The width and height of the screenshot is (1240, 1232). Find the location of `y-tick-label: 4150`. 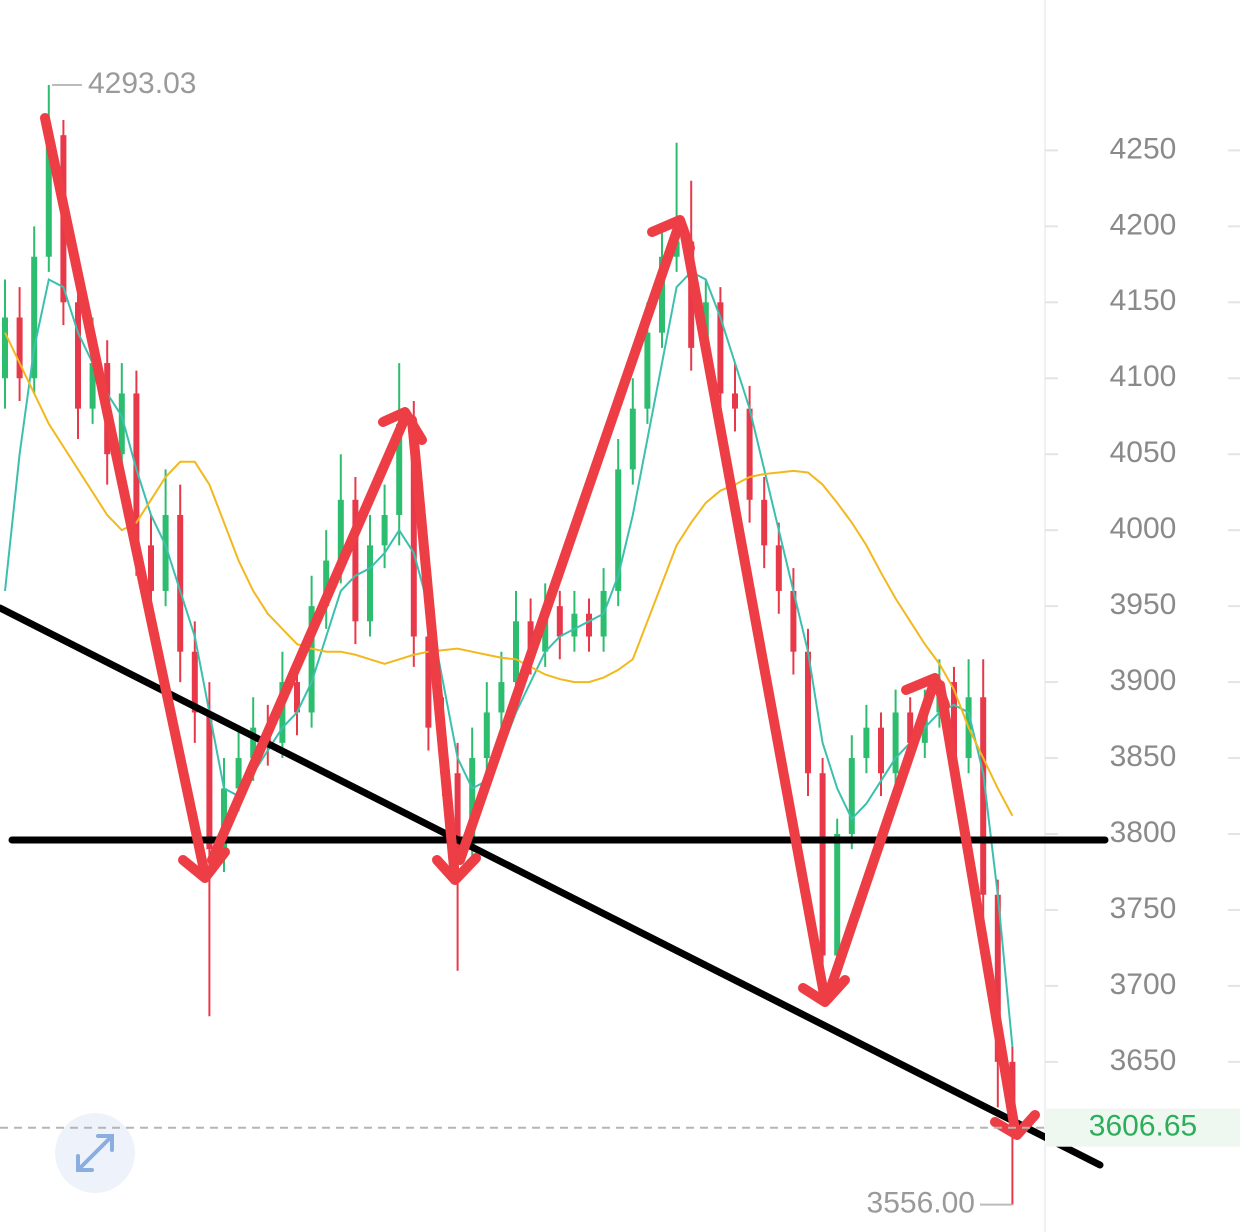

y-tick-label: 4150 is located at coordinates (1143, 300).